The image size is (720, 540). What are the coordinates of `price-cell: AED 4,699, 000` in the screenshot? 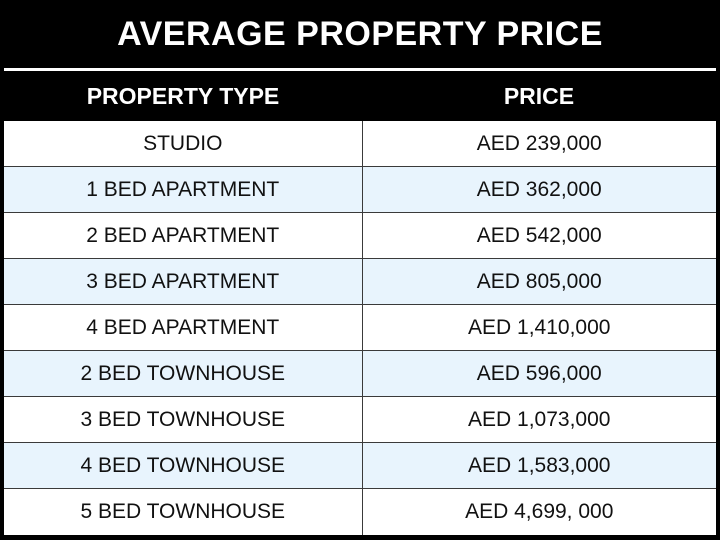 It's located at (539, 511).